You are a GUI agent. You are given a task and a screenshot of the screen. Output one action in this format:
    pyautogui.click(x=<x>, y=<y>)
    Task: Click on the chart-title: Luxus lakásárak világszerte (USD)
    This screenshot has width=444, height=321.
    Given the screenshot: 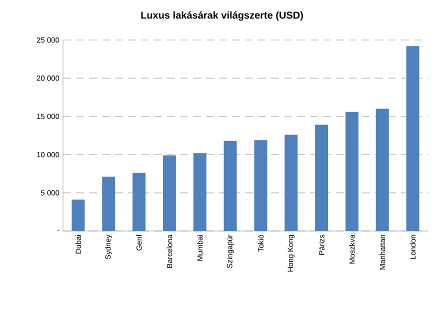 What is the action you would take?
    pyautogui.click(x=222, y=16)
    